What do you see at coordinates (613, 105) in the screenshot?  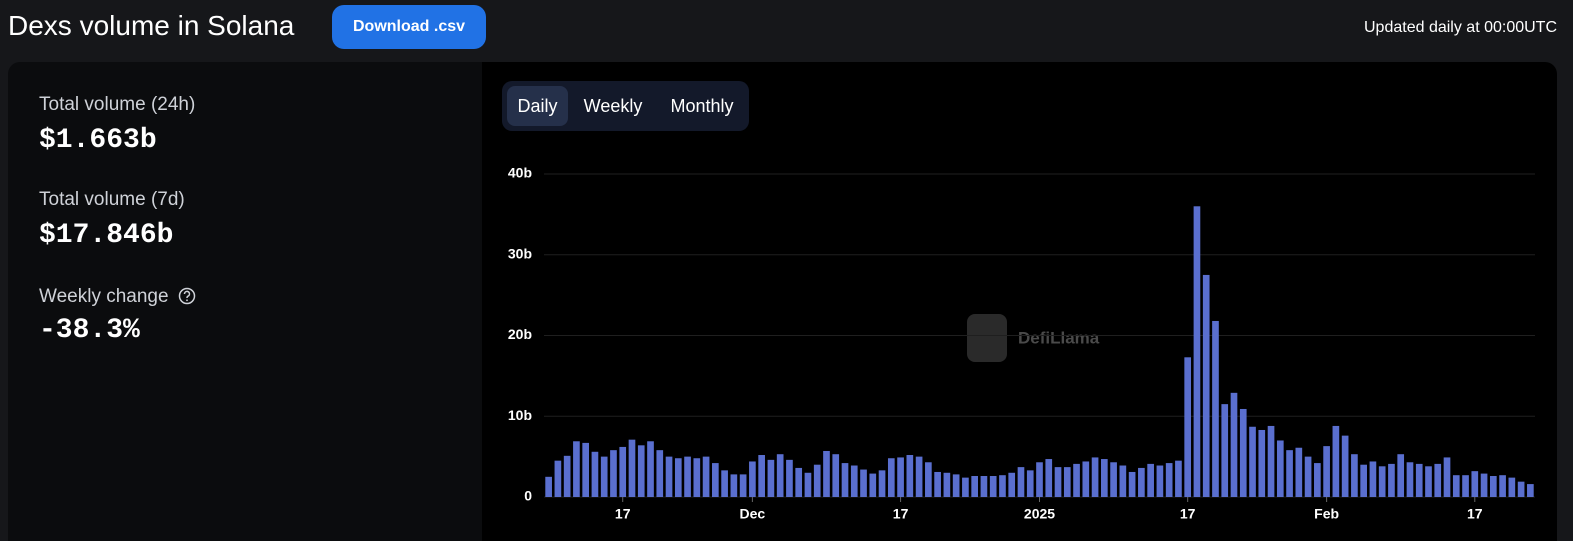 I see `tab: Weekly` at bounding box center [613, 105].